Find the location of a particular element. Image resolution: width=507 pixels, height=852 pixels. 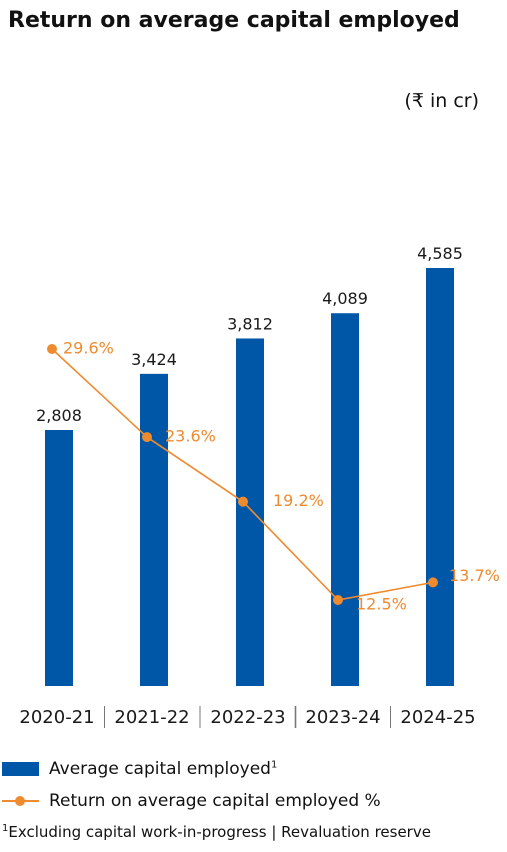

line-value-label: 12.5% is located at coordinates (381, 604).